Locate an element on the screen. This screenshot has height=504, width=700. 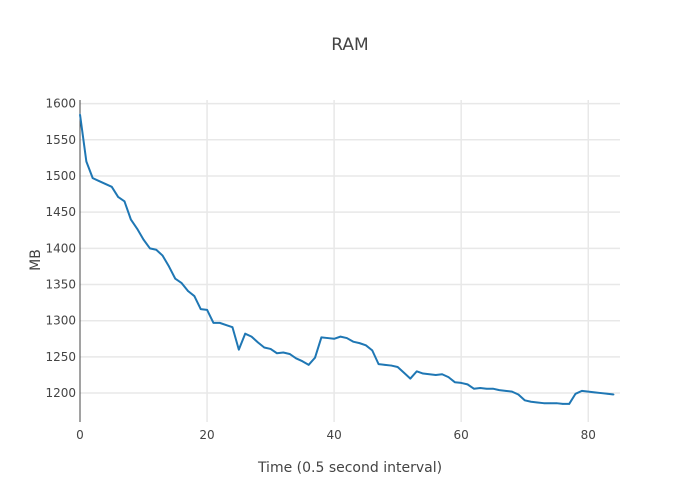
x-tick-label: 60 is located at coordinates (461, 435).